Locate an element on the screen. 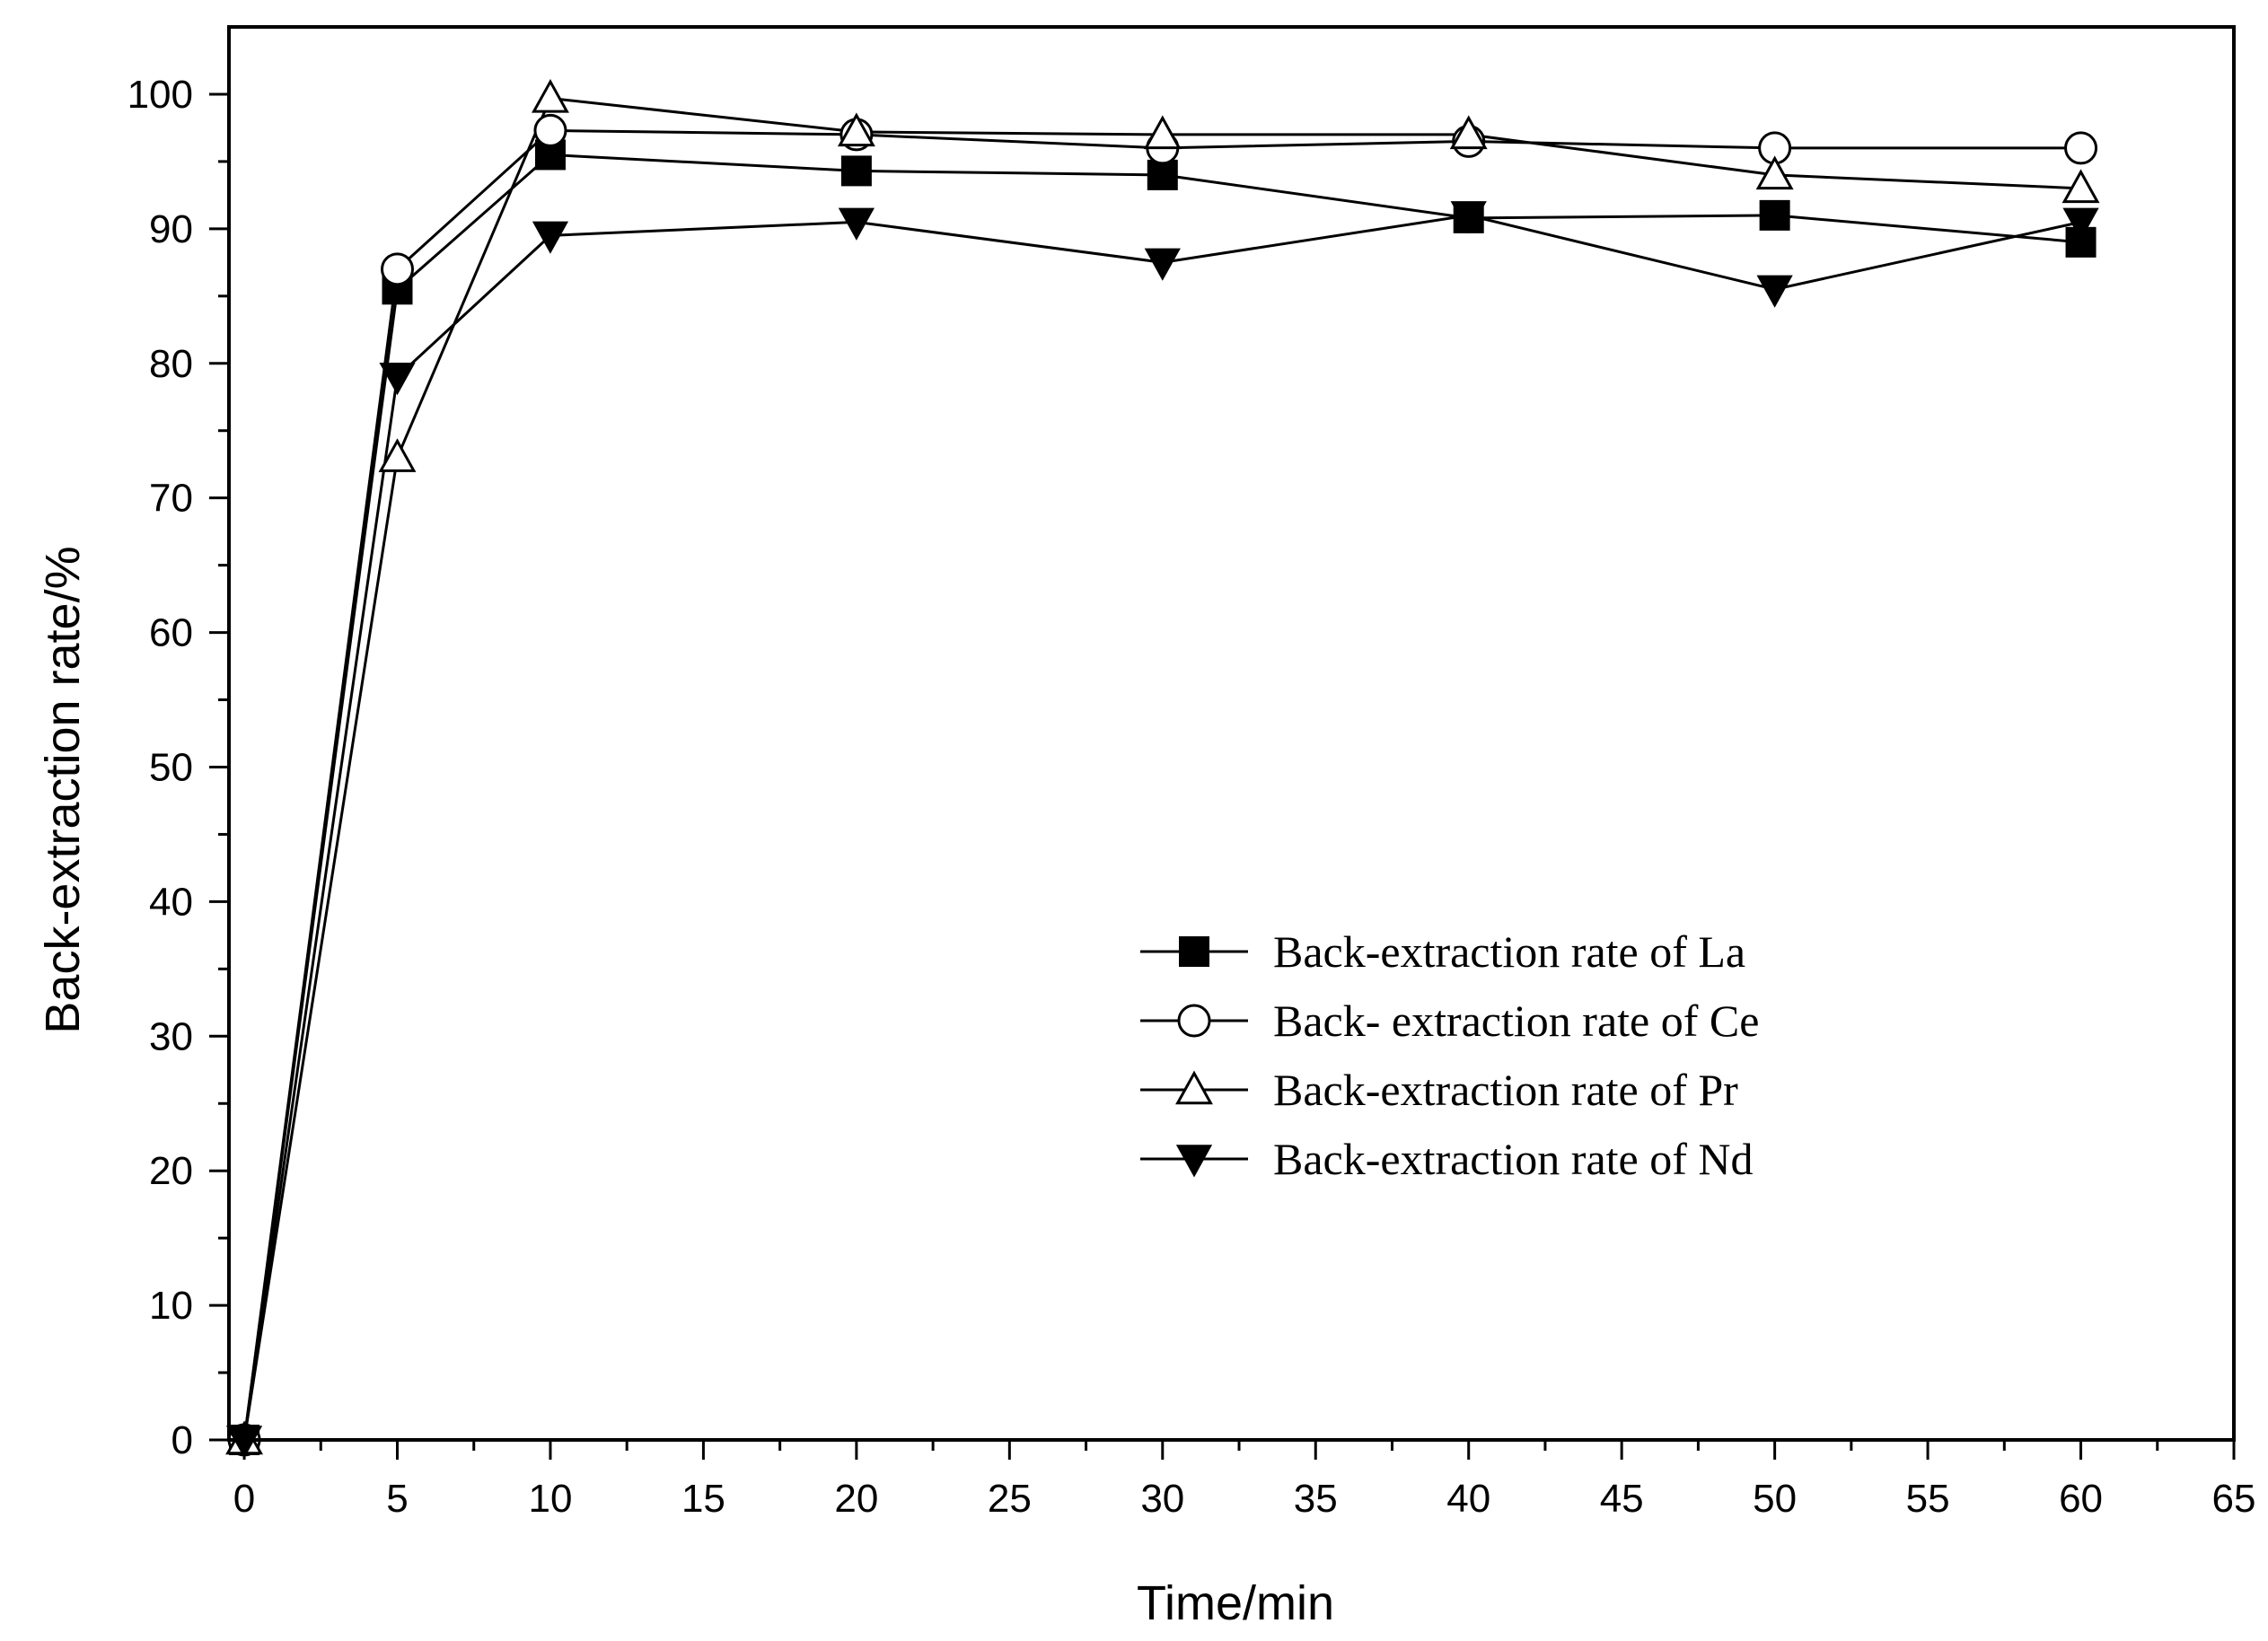  y-tick-label: 0 is located at coordinates (182, 1440).